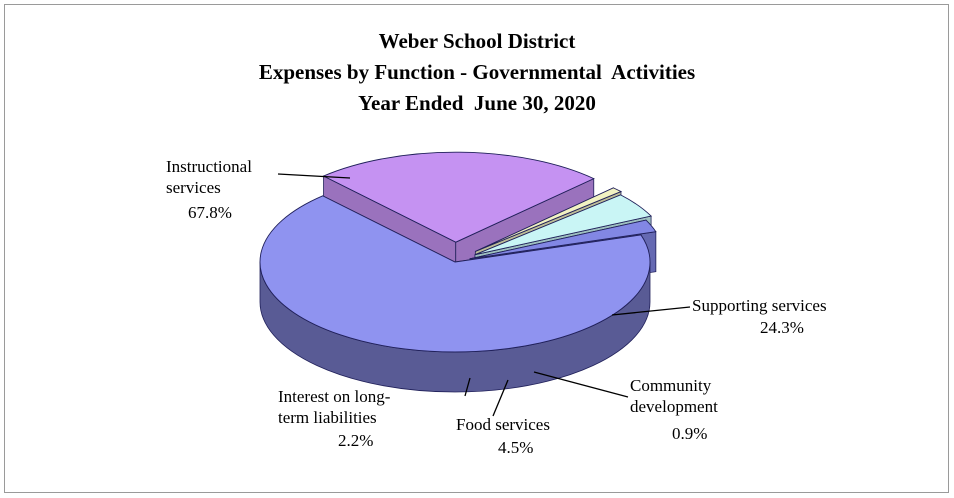  I want to click on slice-percent: 67.8%, so click(210, 212).